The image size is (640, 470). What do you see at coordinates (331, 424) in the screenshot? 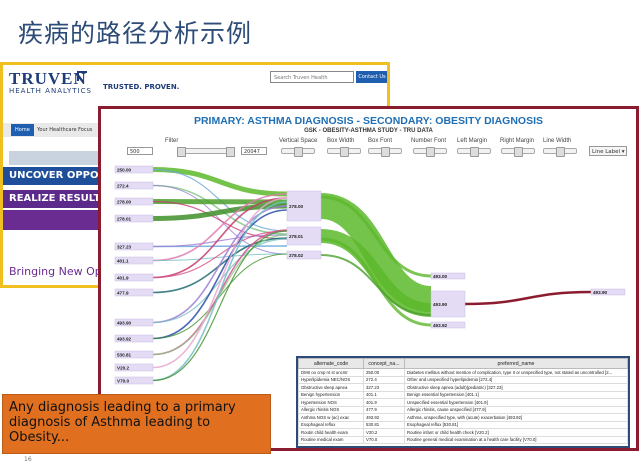
I see `alternate-code-cell: Esophageal reflux` at bounding box center [331, 424].